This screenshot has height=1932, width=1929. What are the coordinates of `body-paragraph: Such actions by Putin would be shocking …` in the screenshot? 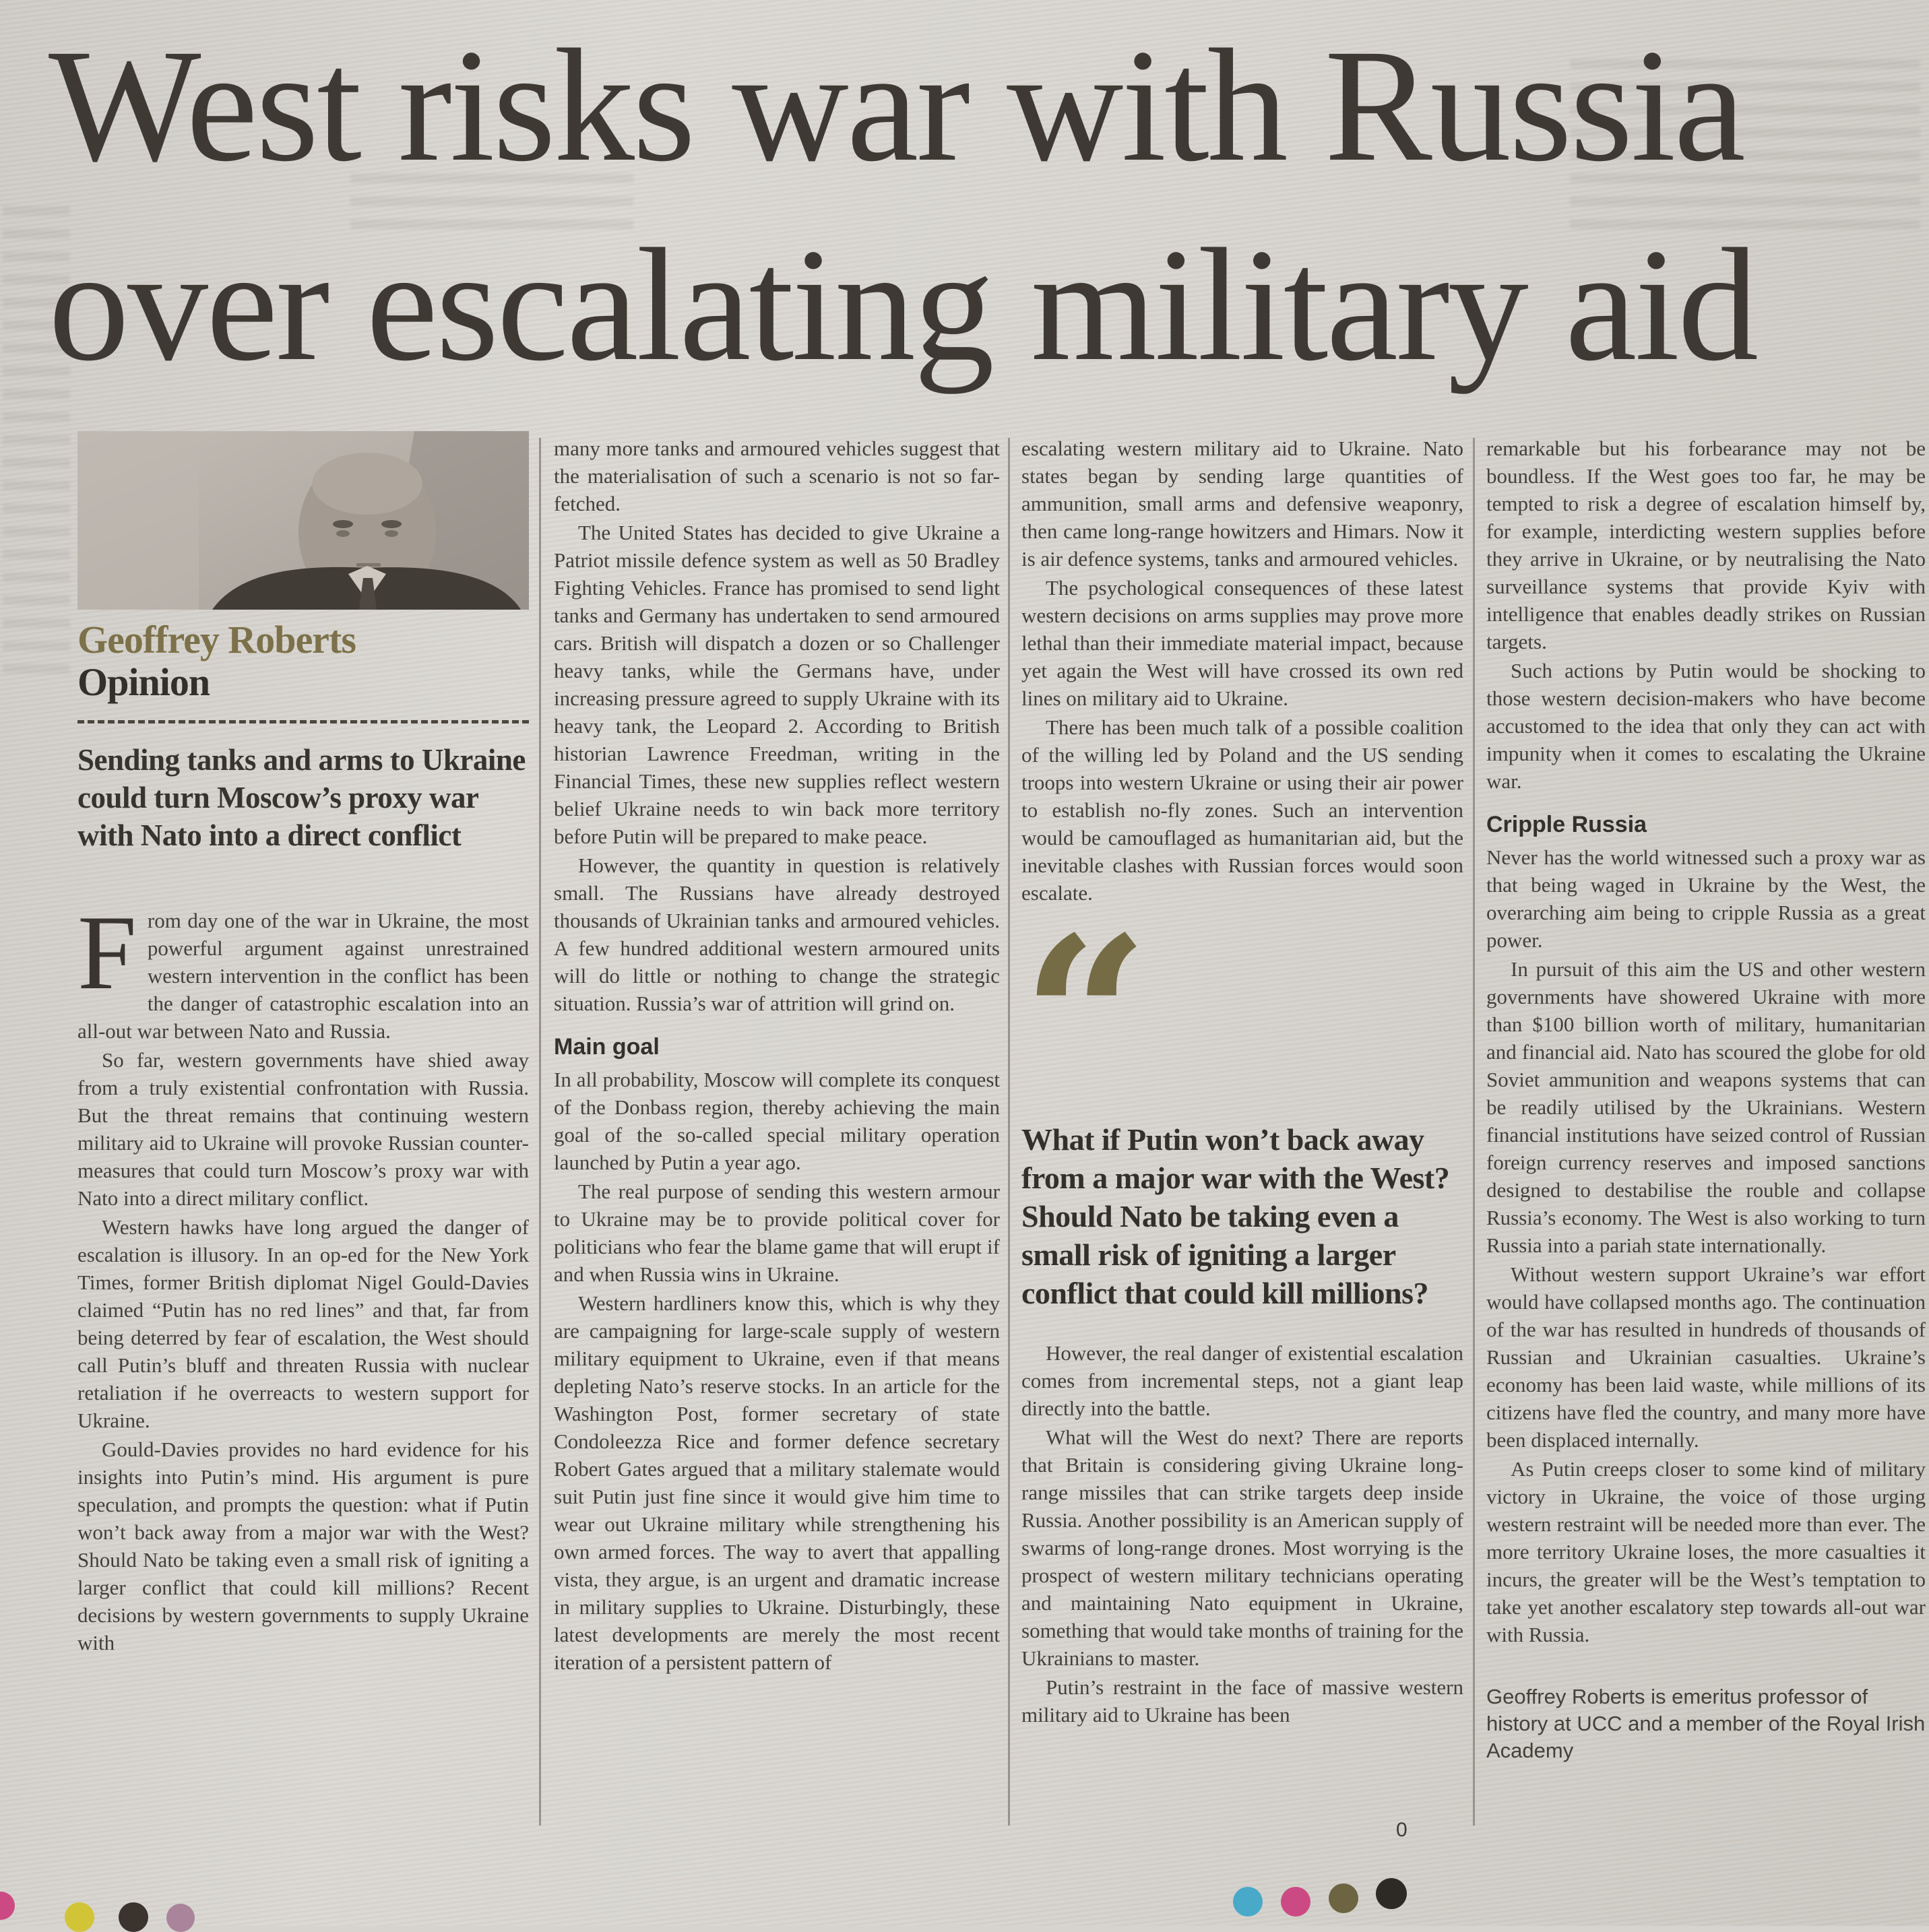 It's located at (1706, 726).